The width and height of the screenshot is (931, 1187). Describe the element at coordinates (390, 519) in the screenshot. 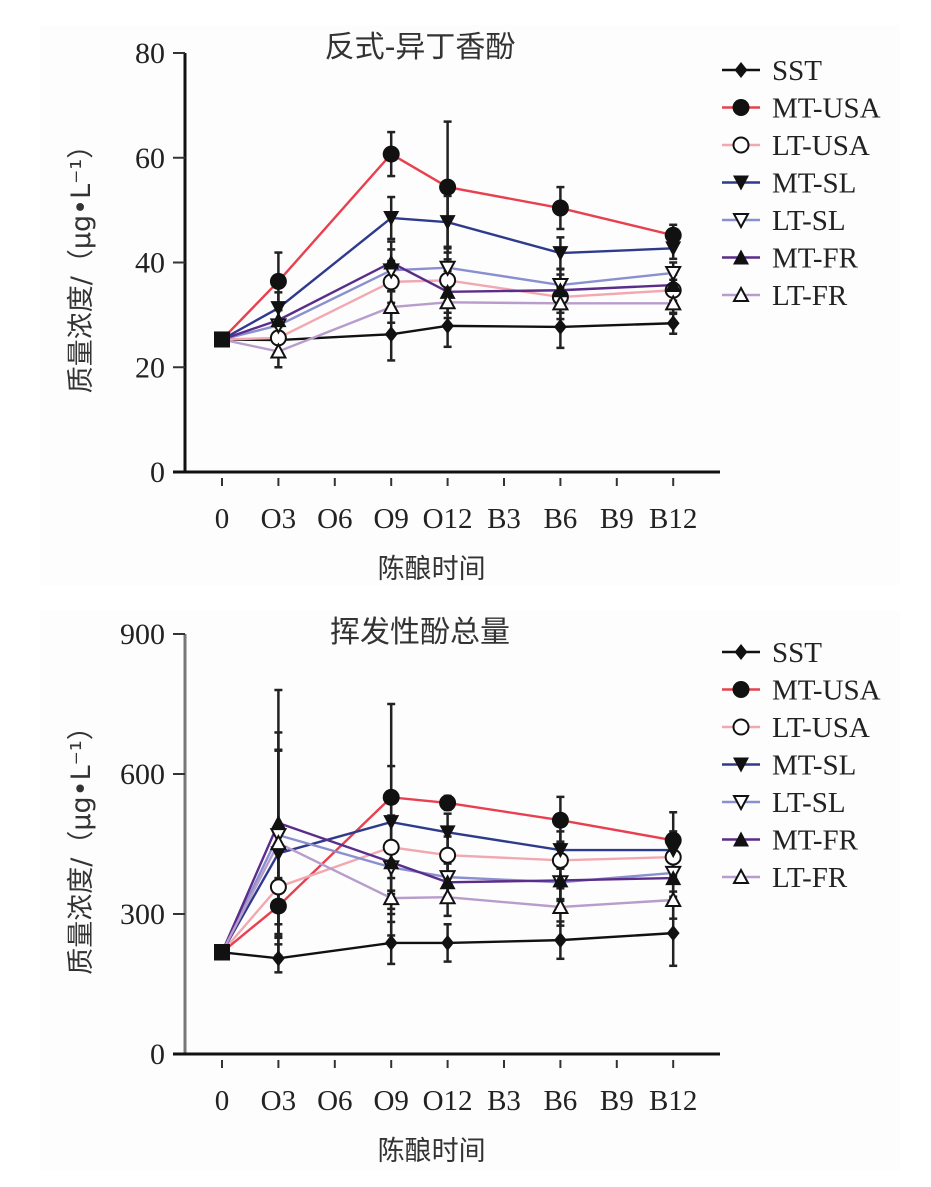

I see `x-tick-label: O9` at that location.